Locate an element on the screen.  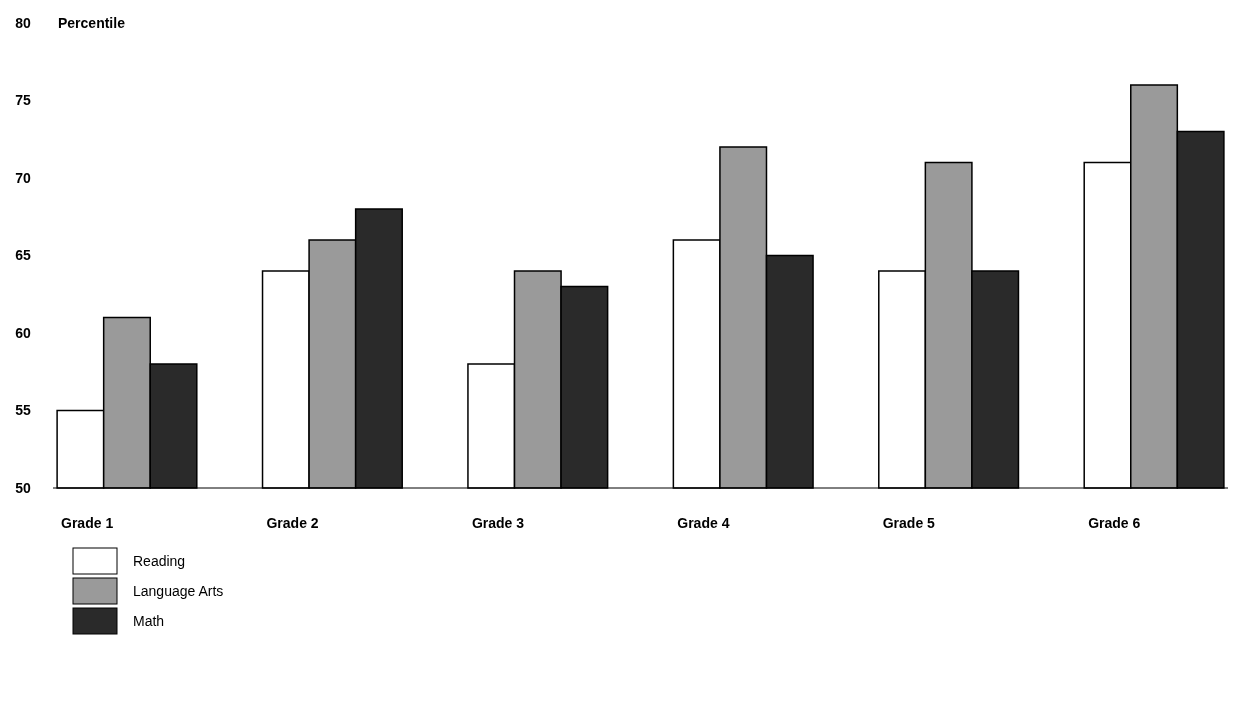
y-tick-label: 75 is located at coordinates (23, 100).